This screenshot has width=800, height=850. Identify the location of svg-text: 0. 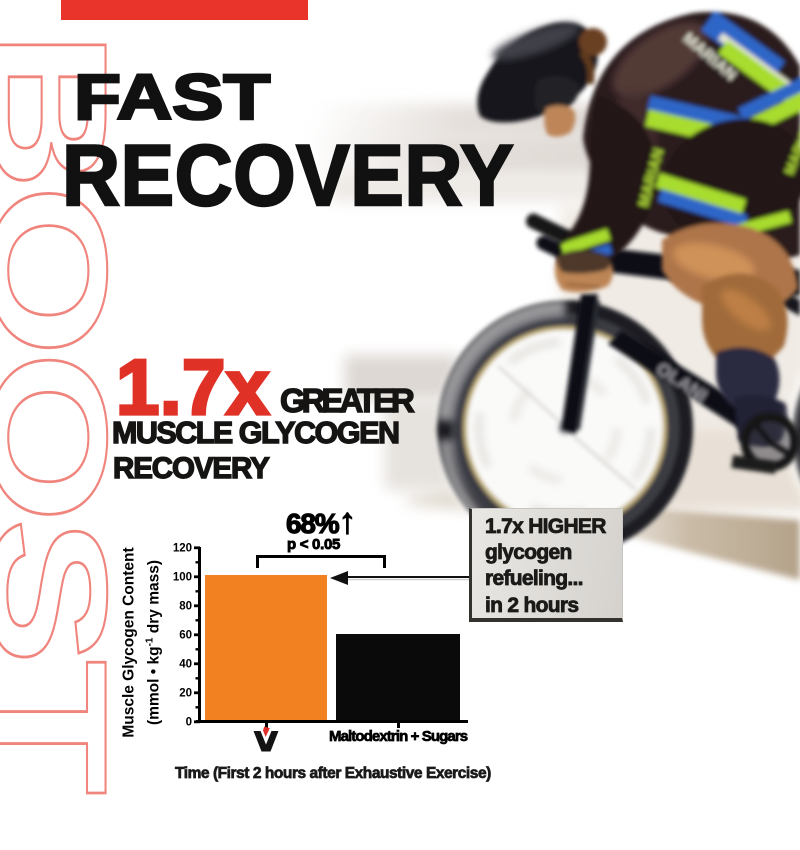
(189, 722).